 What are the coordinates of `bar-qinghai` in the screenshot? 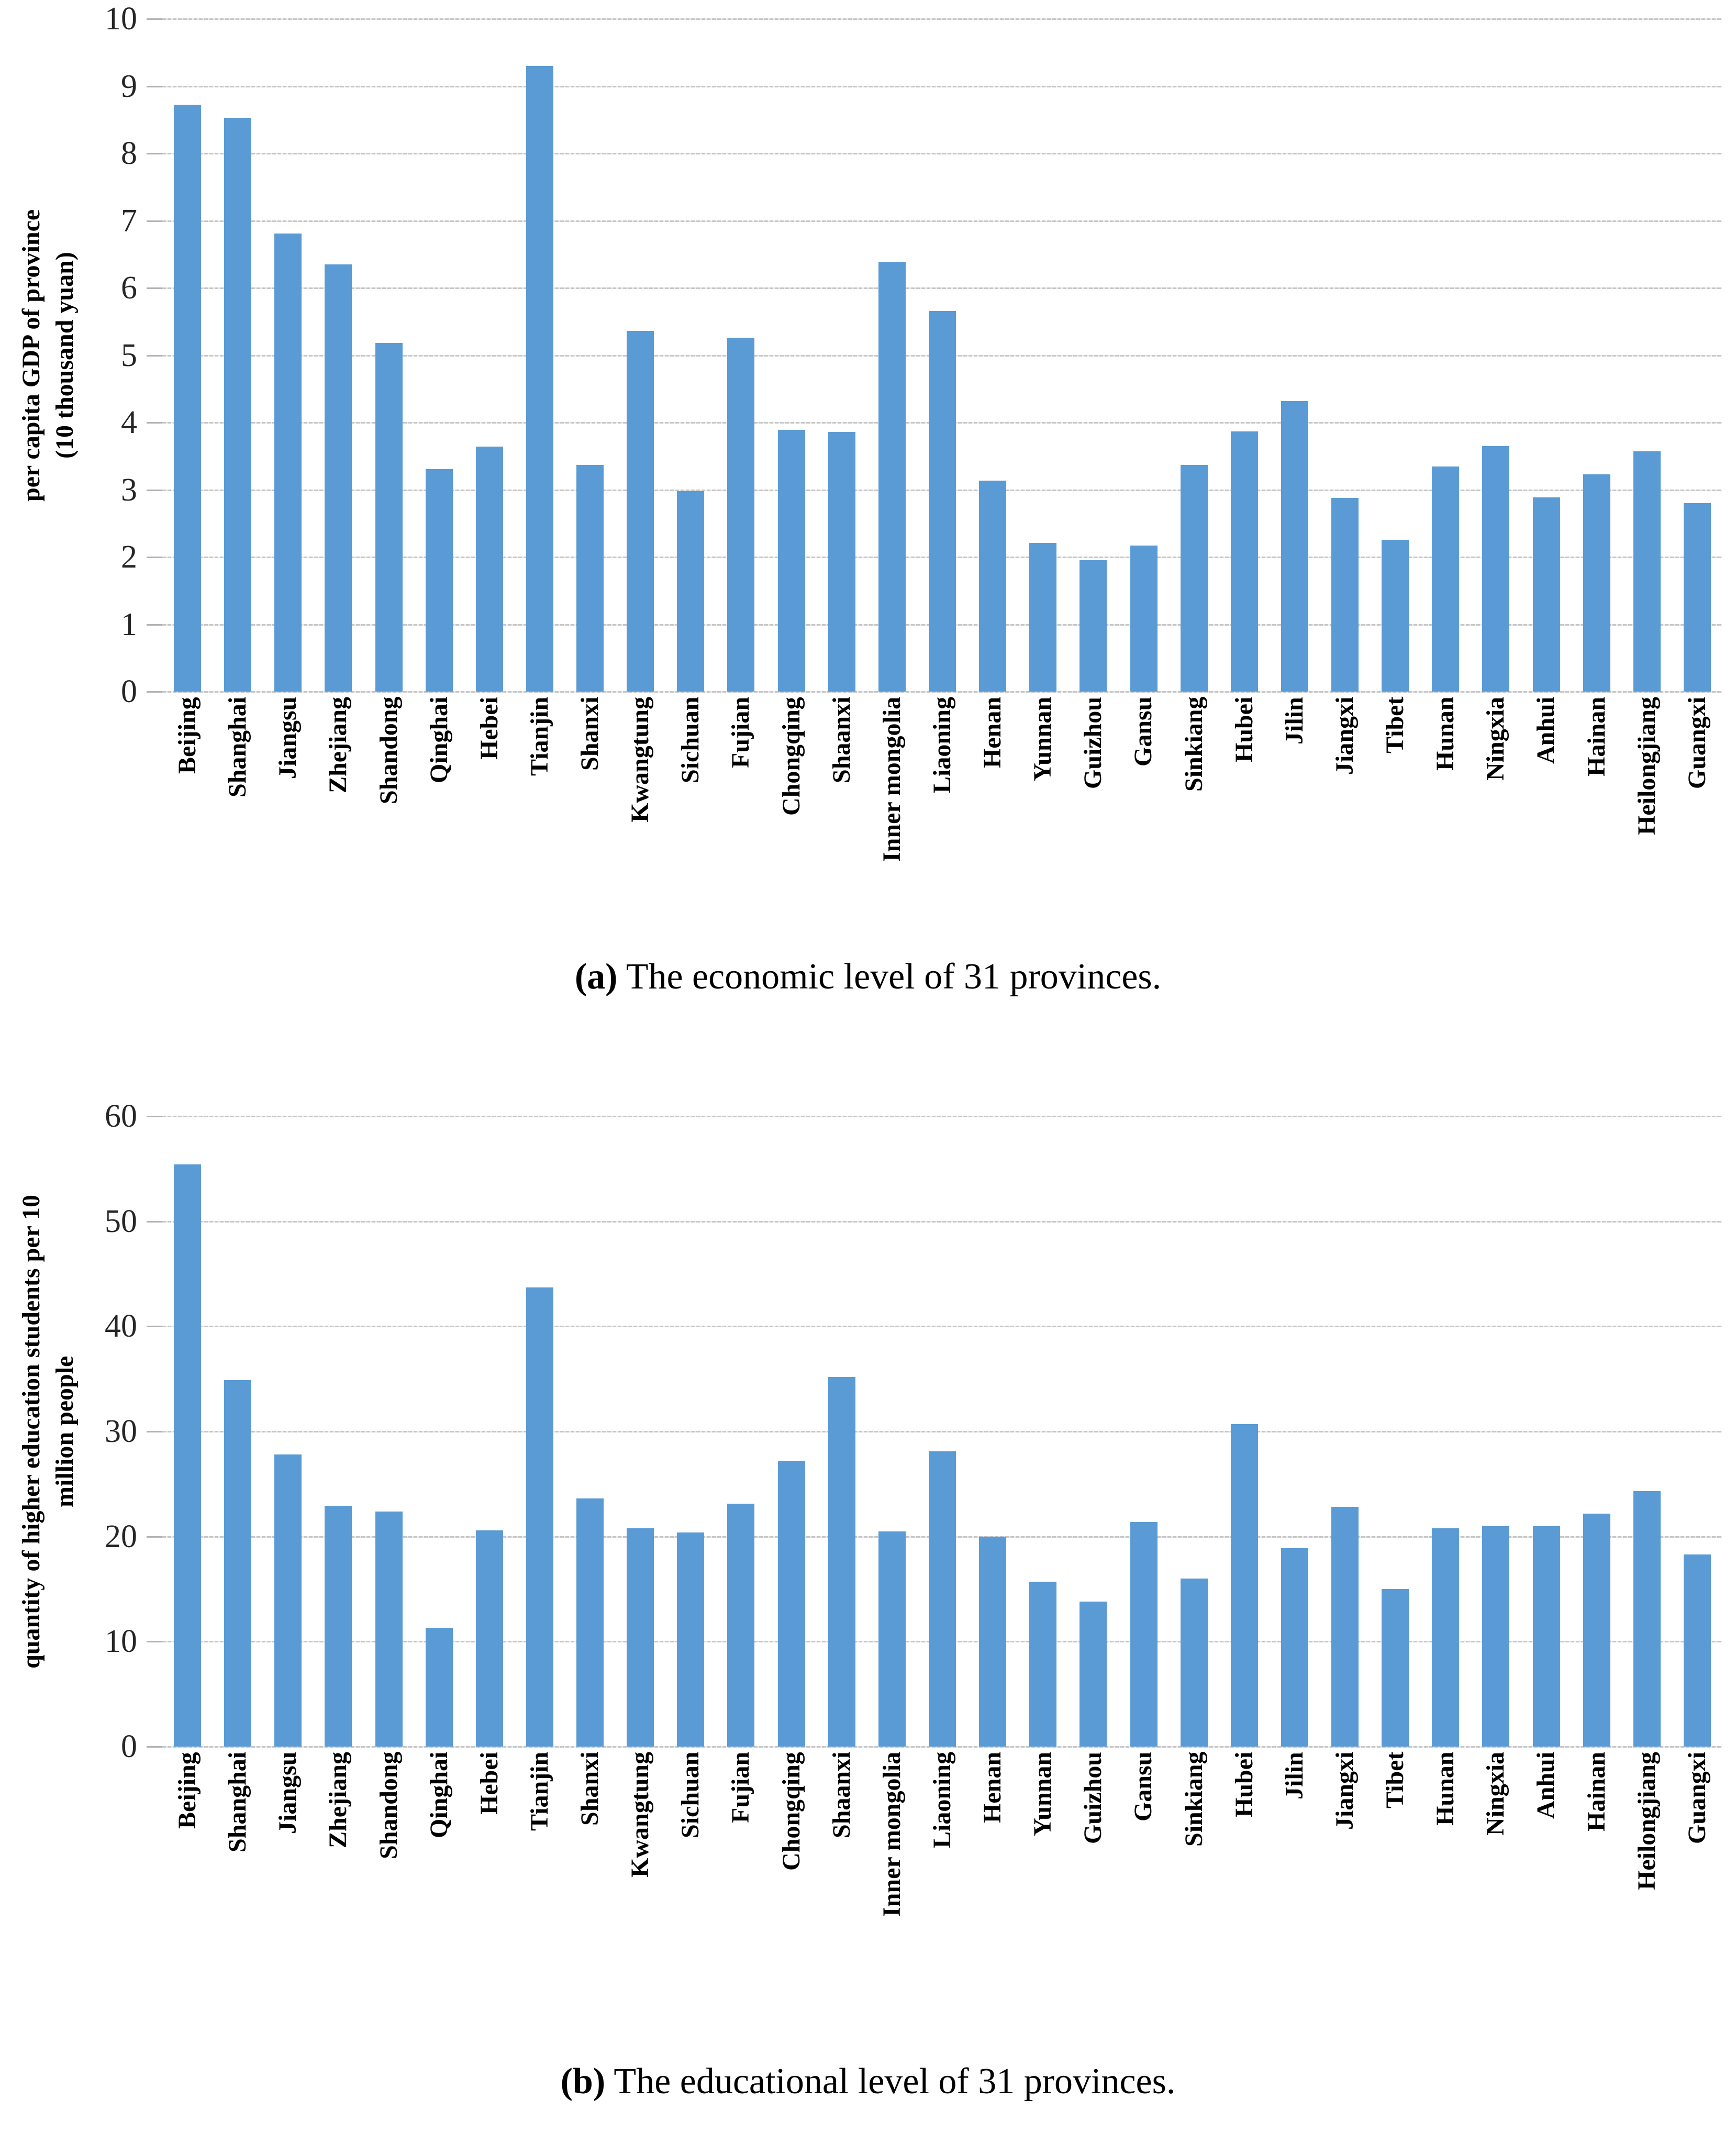 It's located at (439, 580).